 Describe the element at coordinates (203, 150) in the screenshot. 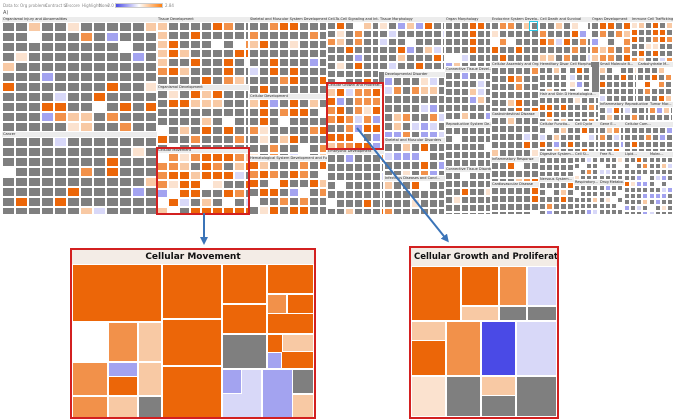

I see `treemap-group-label: Cellular Movement` at that location.